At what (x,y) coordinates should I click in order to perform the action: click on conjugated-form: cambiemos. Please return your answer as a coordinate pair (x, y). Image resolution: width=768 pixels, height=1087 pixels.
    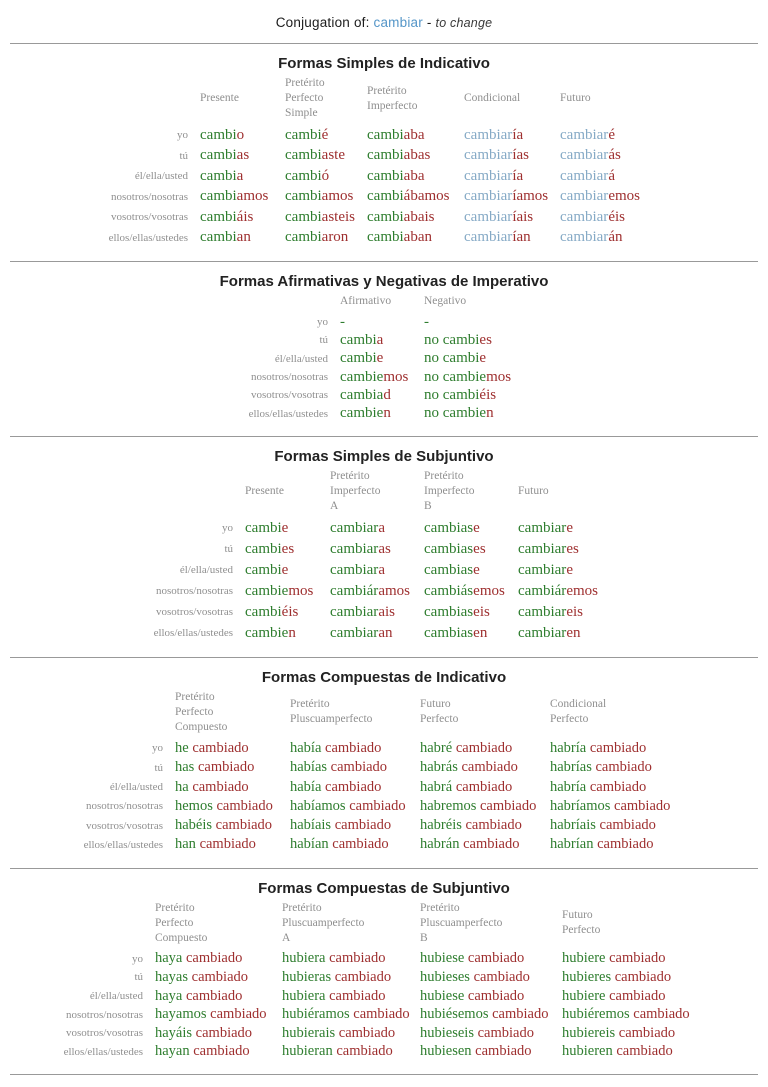
    Looking at the image, I should click on (287, 591).